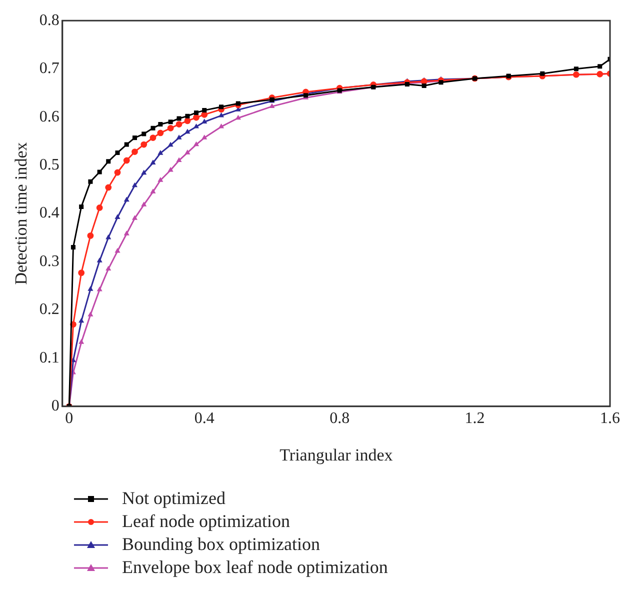 Image resolution: width=632 pixels, height=610 pixels. What do you see at coordinates (255, 567) in the screenshot?
I see `legend-label: Envelope box leaf node optimization` at bounding box center [255, 567].